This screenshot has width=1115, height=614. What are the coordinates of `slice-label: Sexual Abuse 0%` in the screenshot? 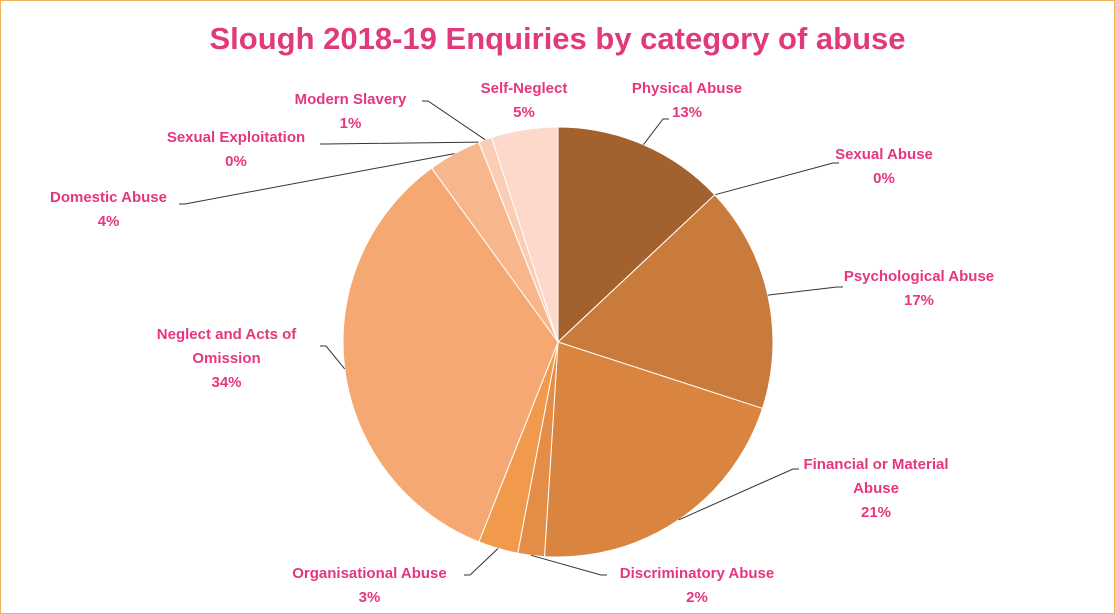 It's located at (884, 167).